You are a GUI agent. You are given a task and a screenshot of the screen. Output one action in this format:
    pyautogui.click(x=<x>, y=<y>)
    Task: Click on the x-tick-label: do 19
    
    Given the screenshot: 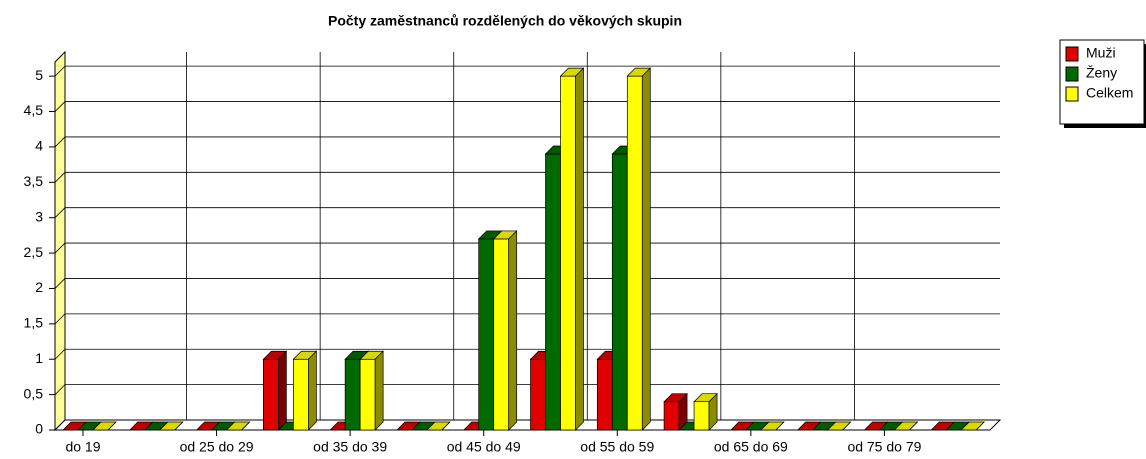 What is the action you would take?
    pyautogui.click(x=82, y=447)
    